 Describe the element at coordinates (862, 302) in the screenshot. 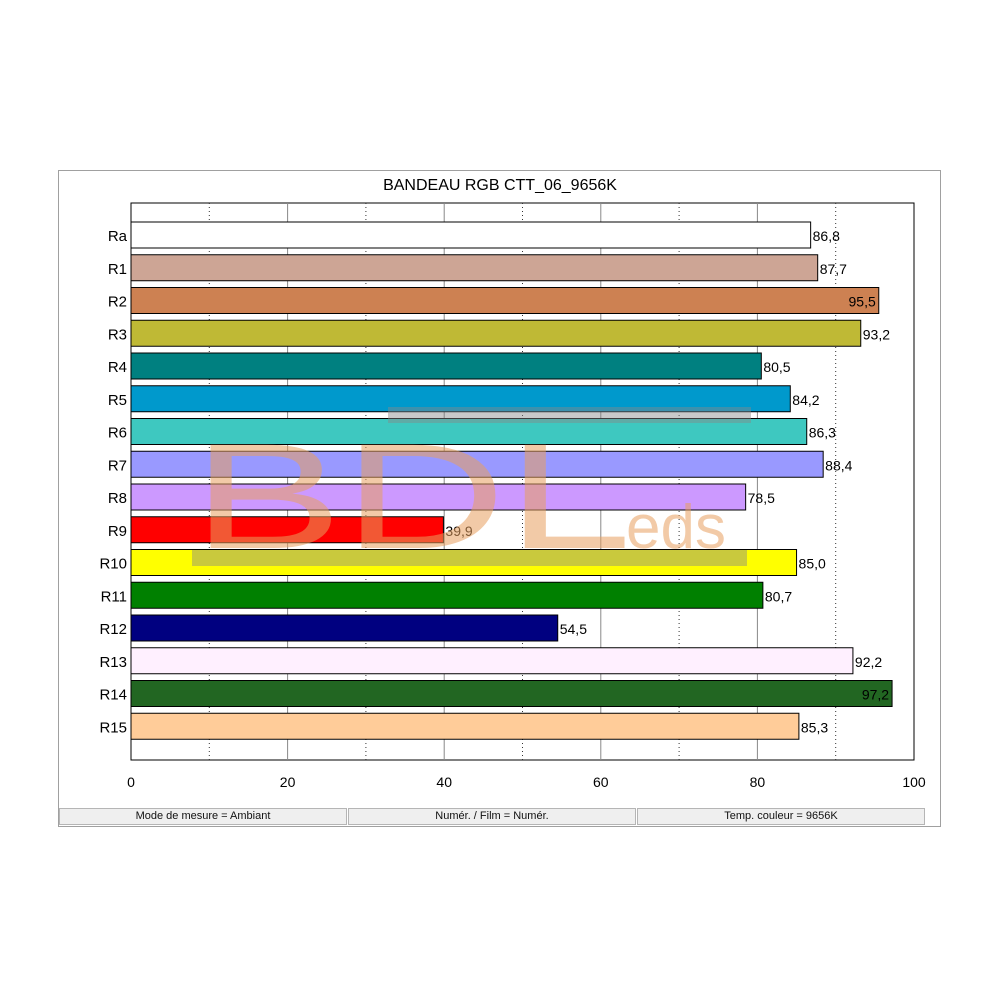

I see `value-label: 95,5` at that location.